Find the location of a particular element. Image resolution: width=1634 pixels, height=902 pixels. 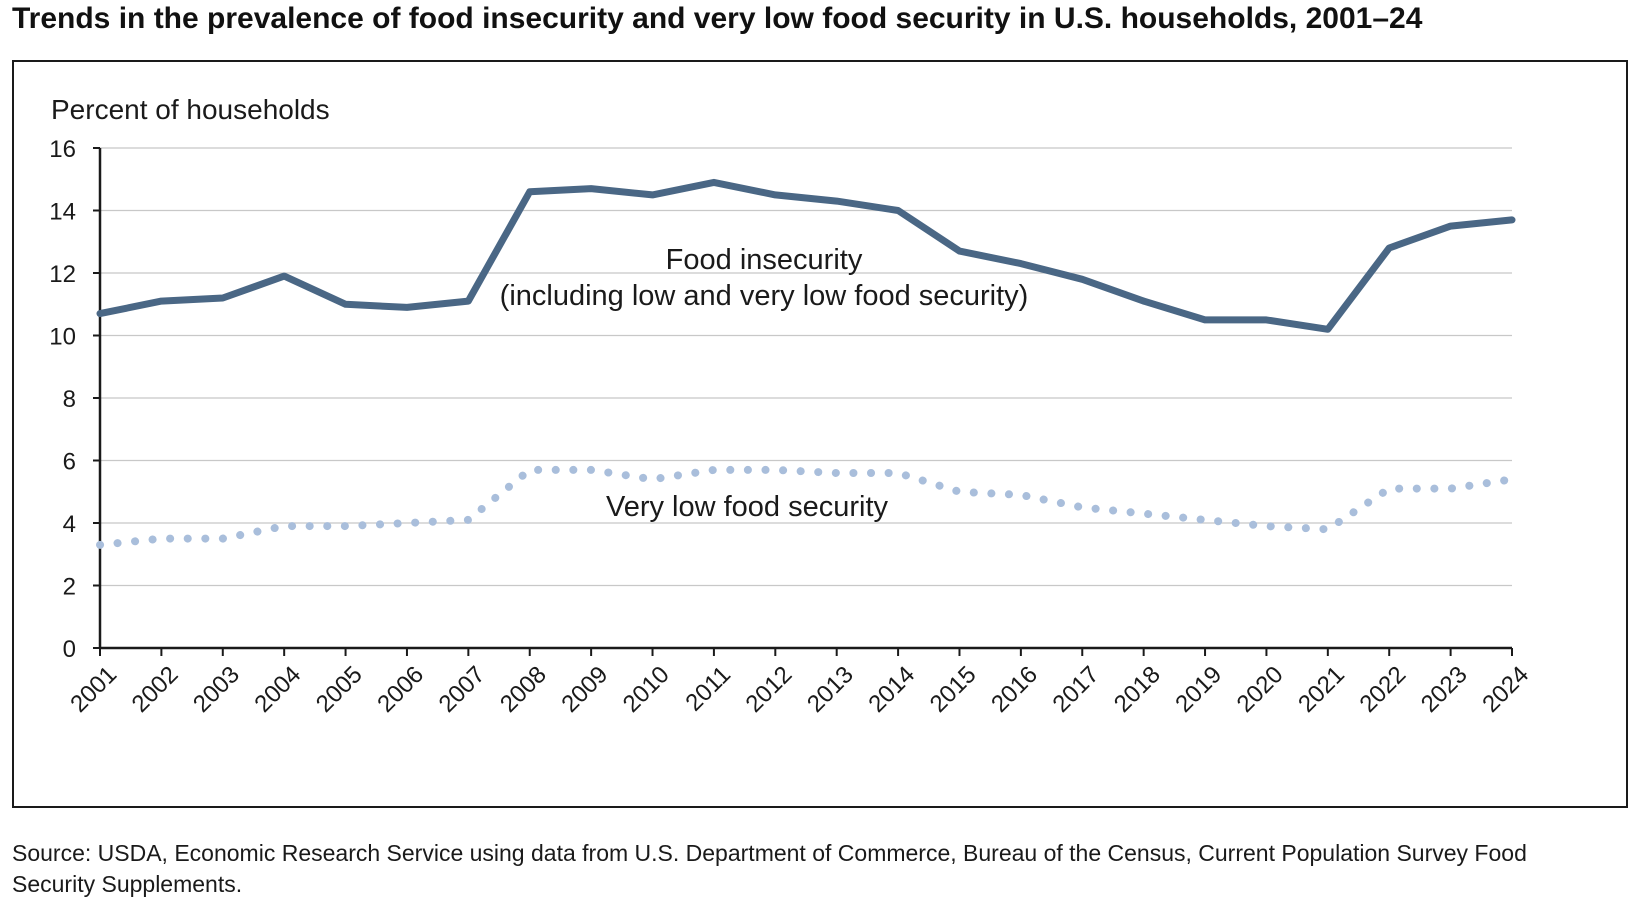

food-insecurity-label-line1: Food insecurity is located at coordinates (764, 260).